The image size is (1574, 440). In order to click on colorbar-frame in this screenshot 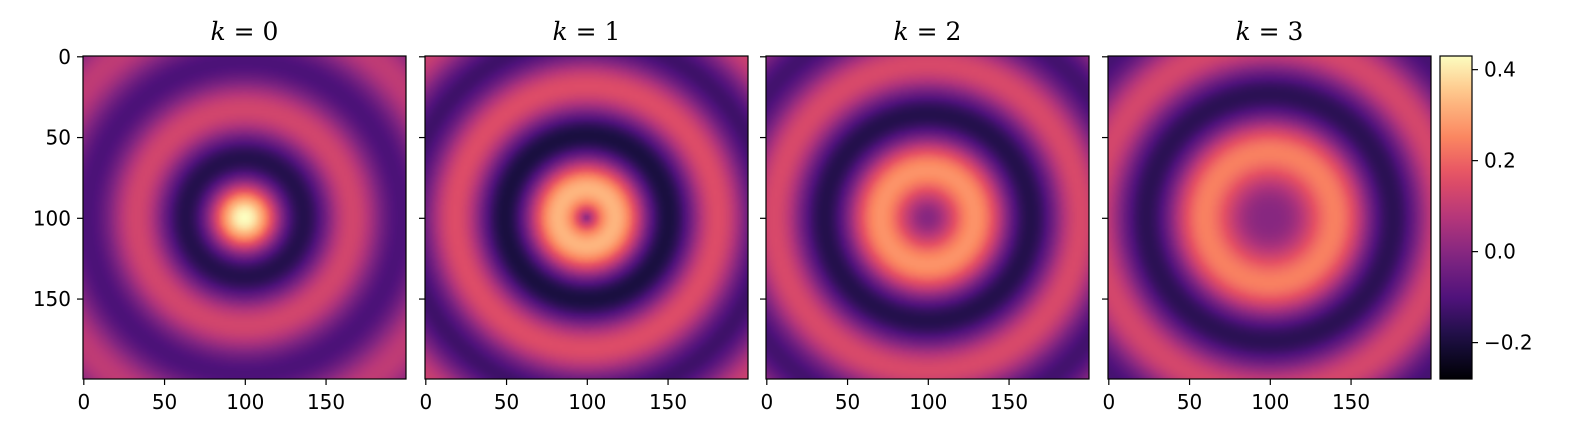, I will do `click(1456, 217)`.